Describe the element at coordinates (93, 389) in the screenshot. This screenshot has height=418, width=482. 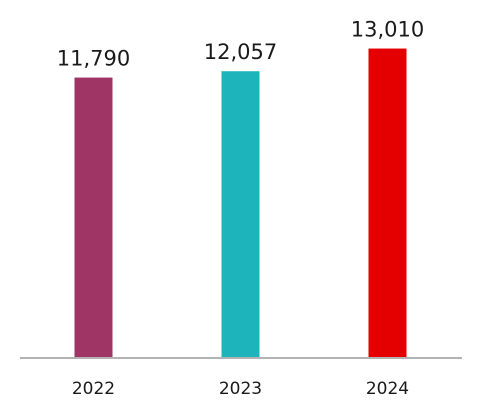
I see `x-tick-label-2022: 2022` at that location.